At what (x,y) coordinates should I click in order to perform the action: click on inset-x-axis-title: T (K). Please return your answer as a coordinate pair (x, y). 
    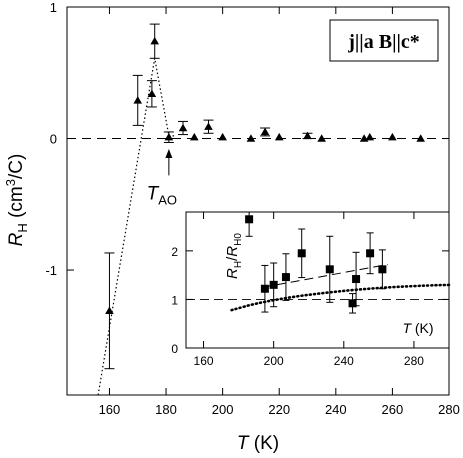
    Looking at the image, I should click on (417, 328).